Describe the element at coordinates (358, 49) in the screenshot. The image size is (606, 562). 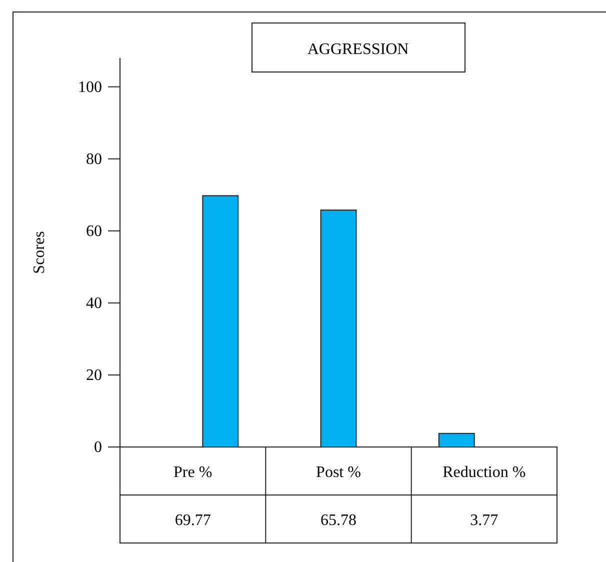
I see `chart-title: AGGRESSION` at that location.